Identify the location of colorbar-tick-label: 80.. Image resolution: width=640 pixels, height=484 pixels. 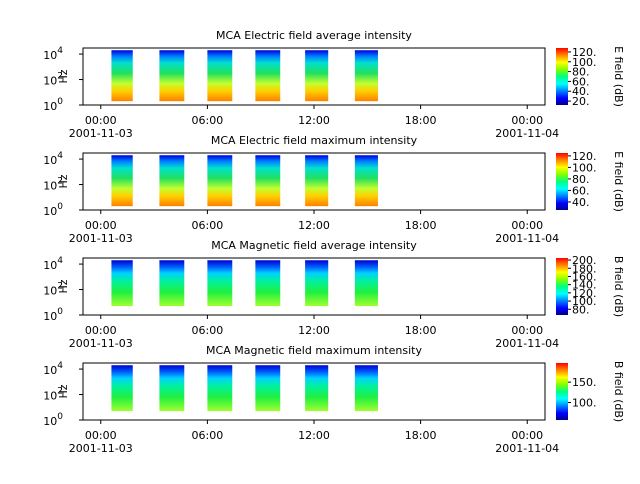
(581, 309).